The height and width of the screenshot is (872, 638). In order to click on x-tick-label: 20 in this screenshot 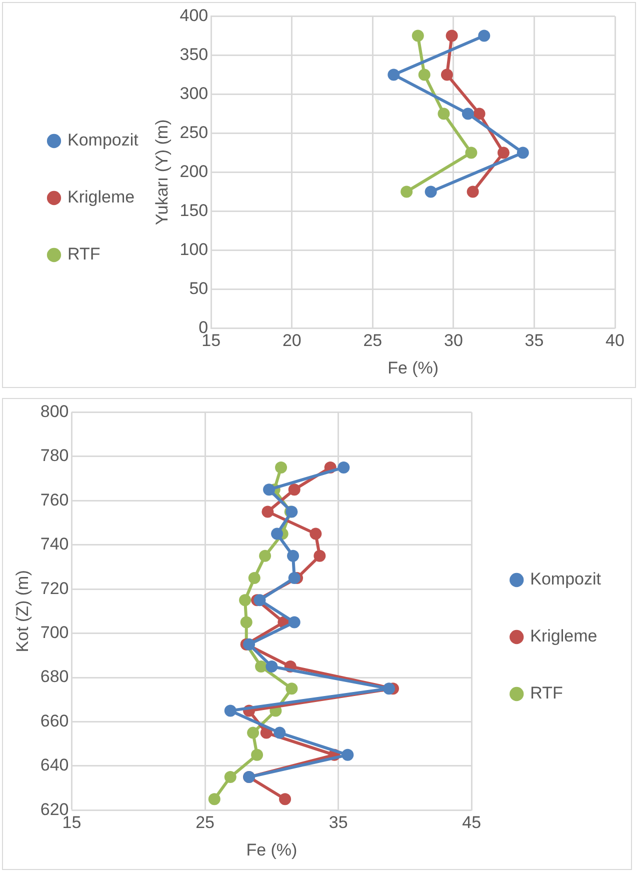, I will do `click(292, 340)`.